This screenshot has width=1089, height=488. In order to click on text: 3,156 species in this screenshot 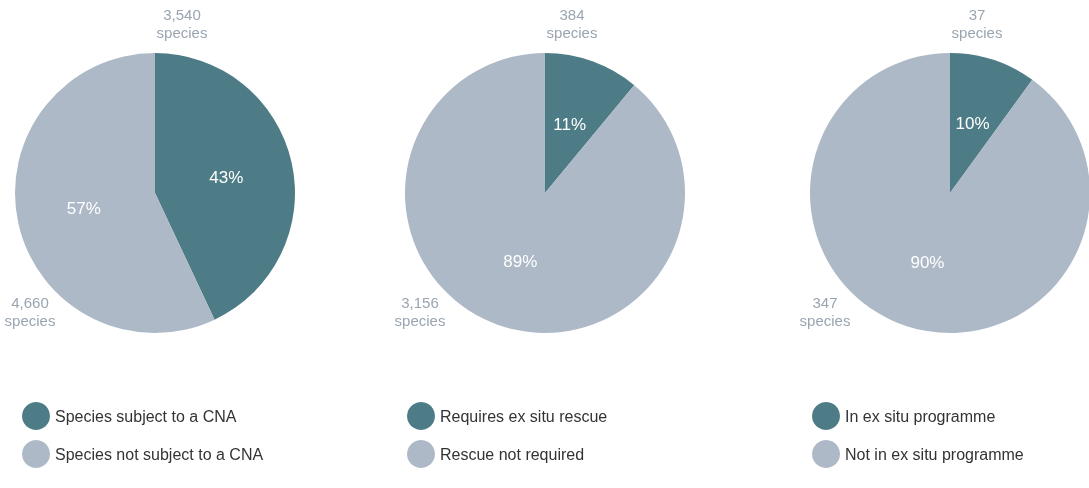, I will do `click(420, 311)`.